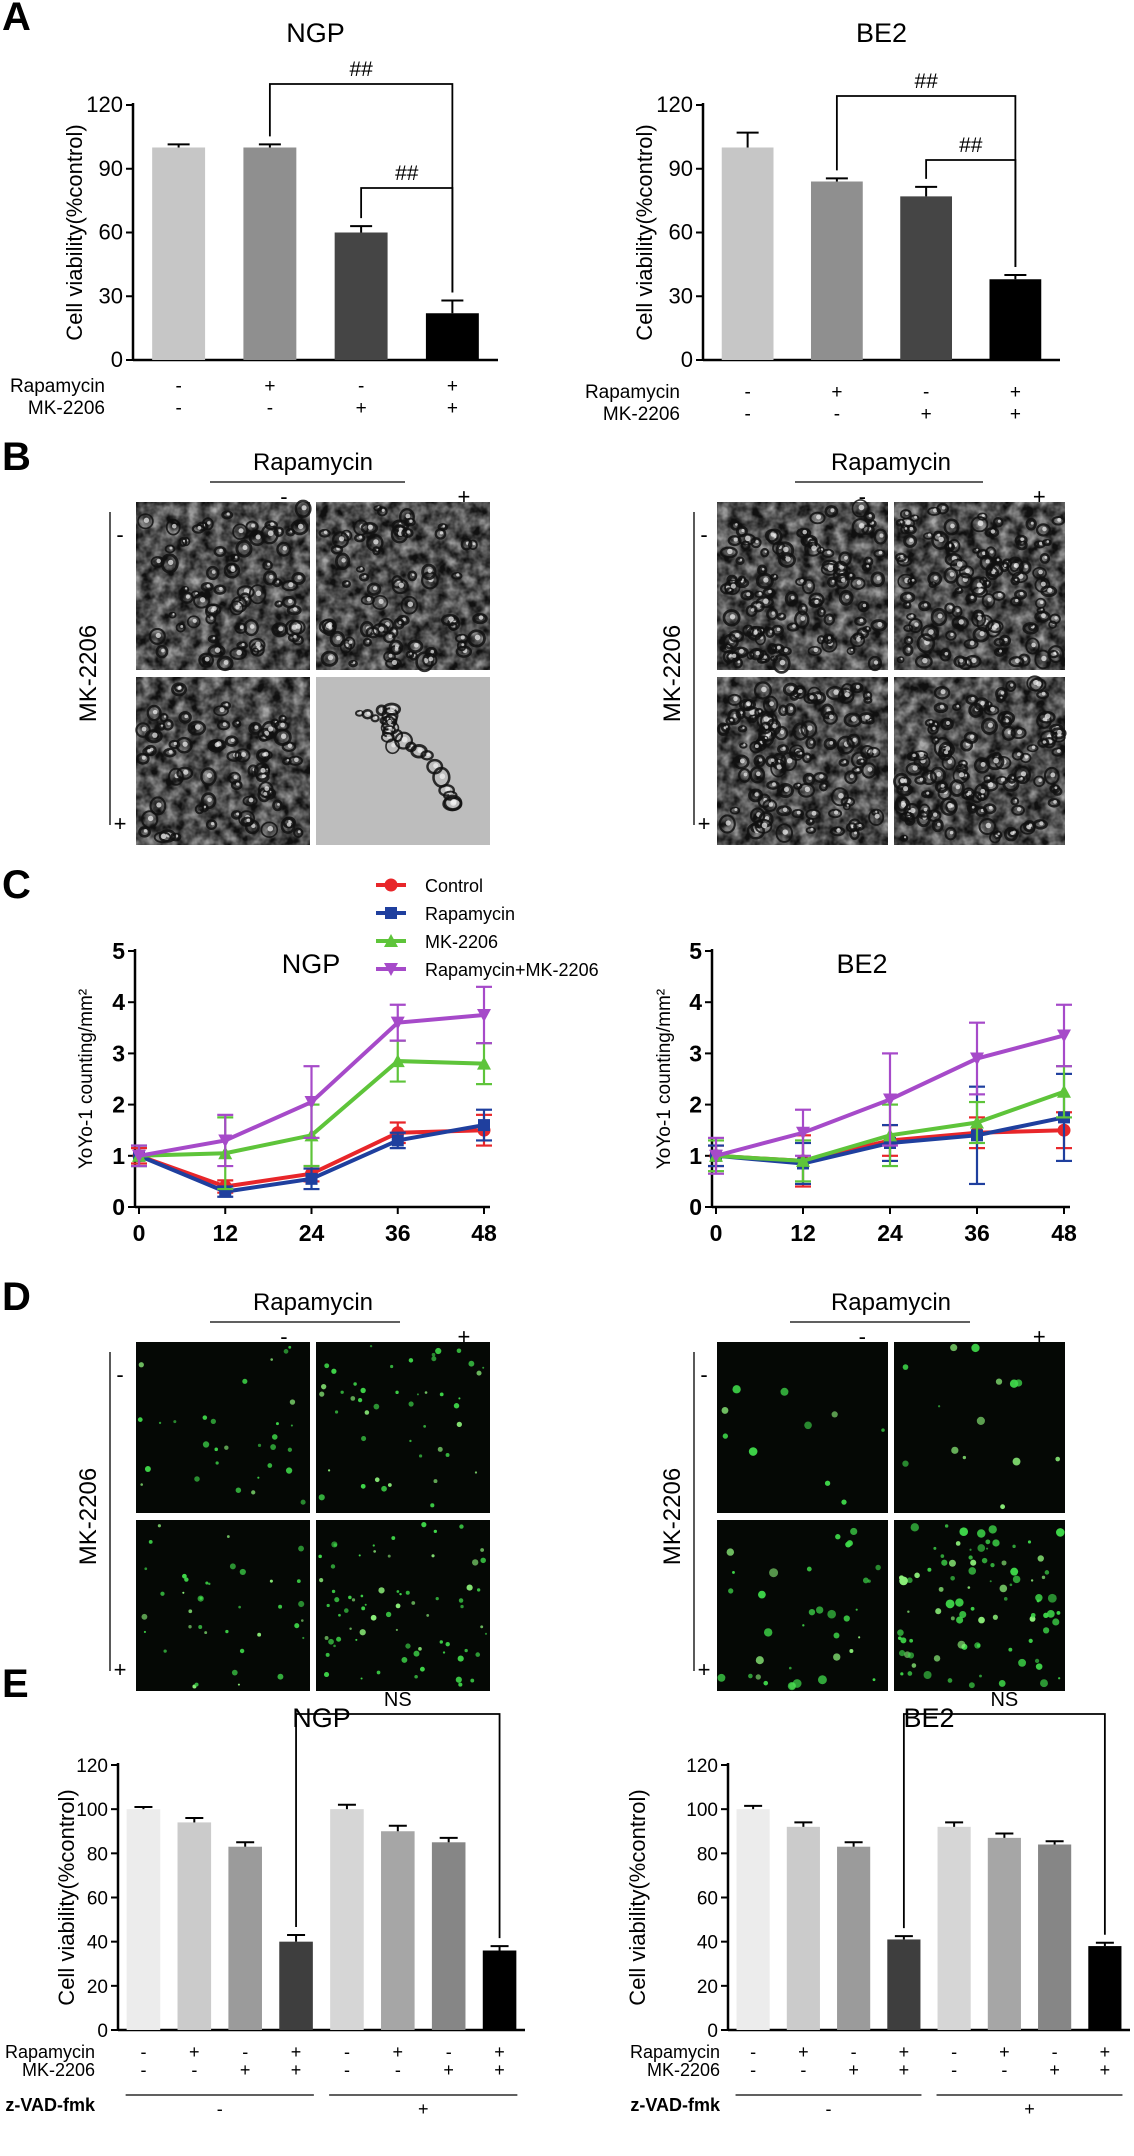 The width and height of the screenshot is (1134, 2156). I want to click on fluorescence-micrograph: NGP + / +, so click(403, 1605).